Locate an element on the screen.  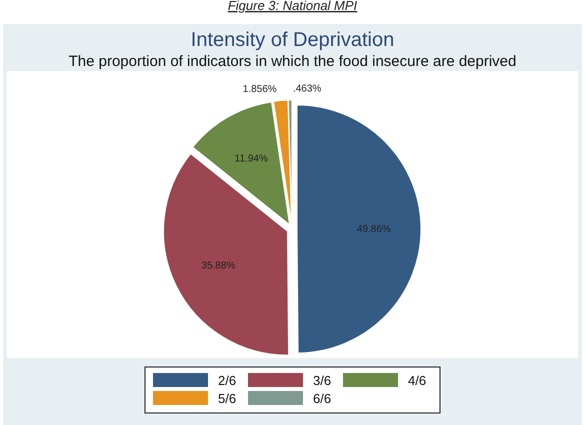
chart-title: Intensity of Deprivation is located at coordinates (292, 40).